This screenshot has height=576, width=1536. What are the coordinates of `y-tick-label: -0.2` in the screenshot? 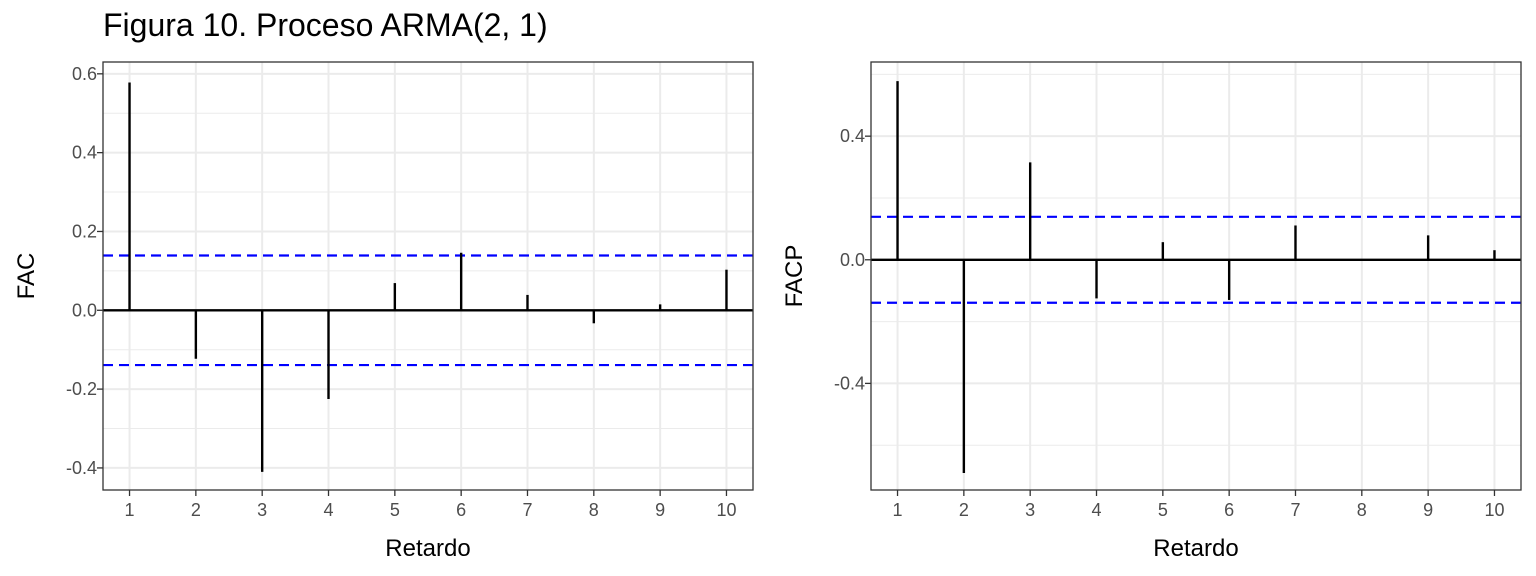 It's located at (81, 389).